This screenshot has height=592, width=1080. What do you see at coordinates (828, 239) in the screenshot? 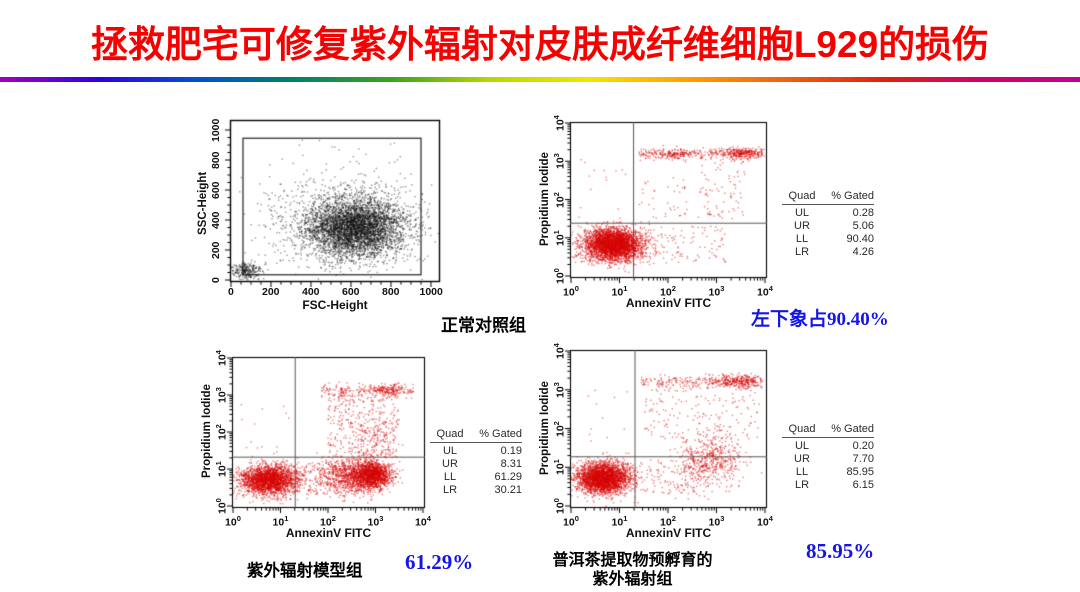
I see `stats-row-ll: LL 90.40` at bounding box center [828, 239].